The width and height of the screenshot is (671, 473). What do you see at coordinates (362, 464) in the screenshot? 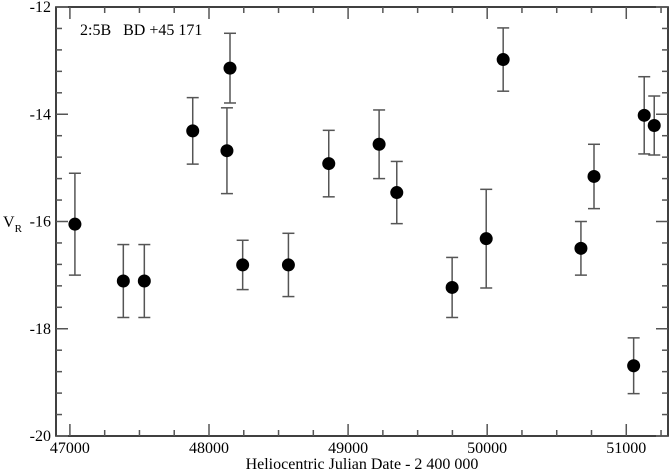
I see `x-axis-title: Heliocentric Julian Date - 2 400 000` at bounding box center [362, 464].